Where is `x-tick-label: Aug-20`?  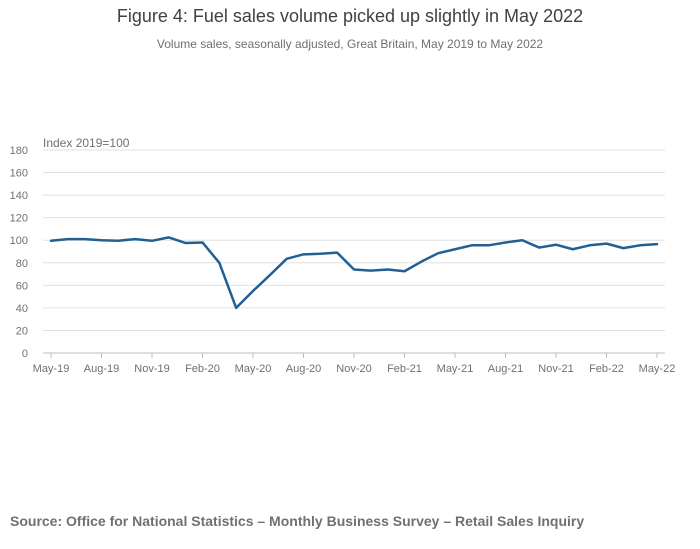 x-tick-label: Aug-20 is located at coordinates (303, 369).